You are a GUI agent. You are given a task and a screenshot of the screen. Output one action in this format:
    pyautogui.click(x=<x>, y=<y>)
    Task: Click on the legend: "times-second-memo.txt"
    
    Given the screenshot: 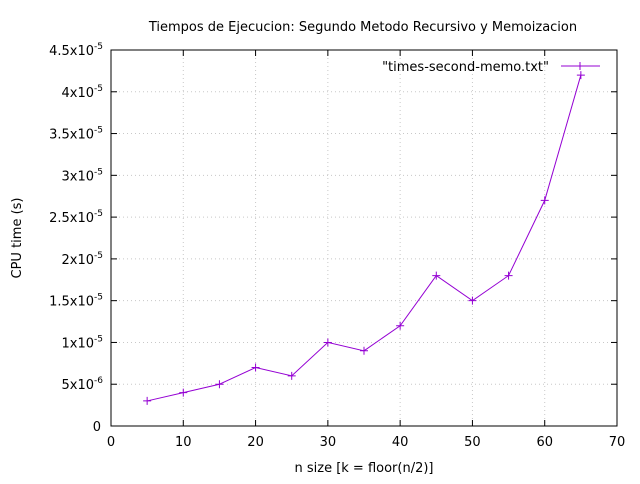 What is the action you would take?
    pyautogui.click(x=491, y=67)
    